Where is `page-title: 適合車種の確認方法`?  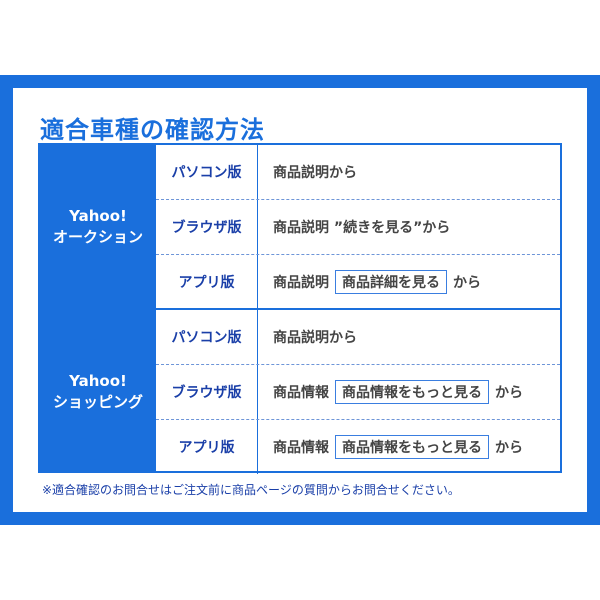
page-title: 適合車種の確認方法 is located at coordinates (152, 130).